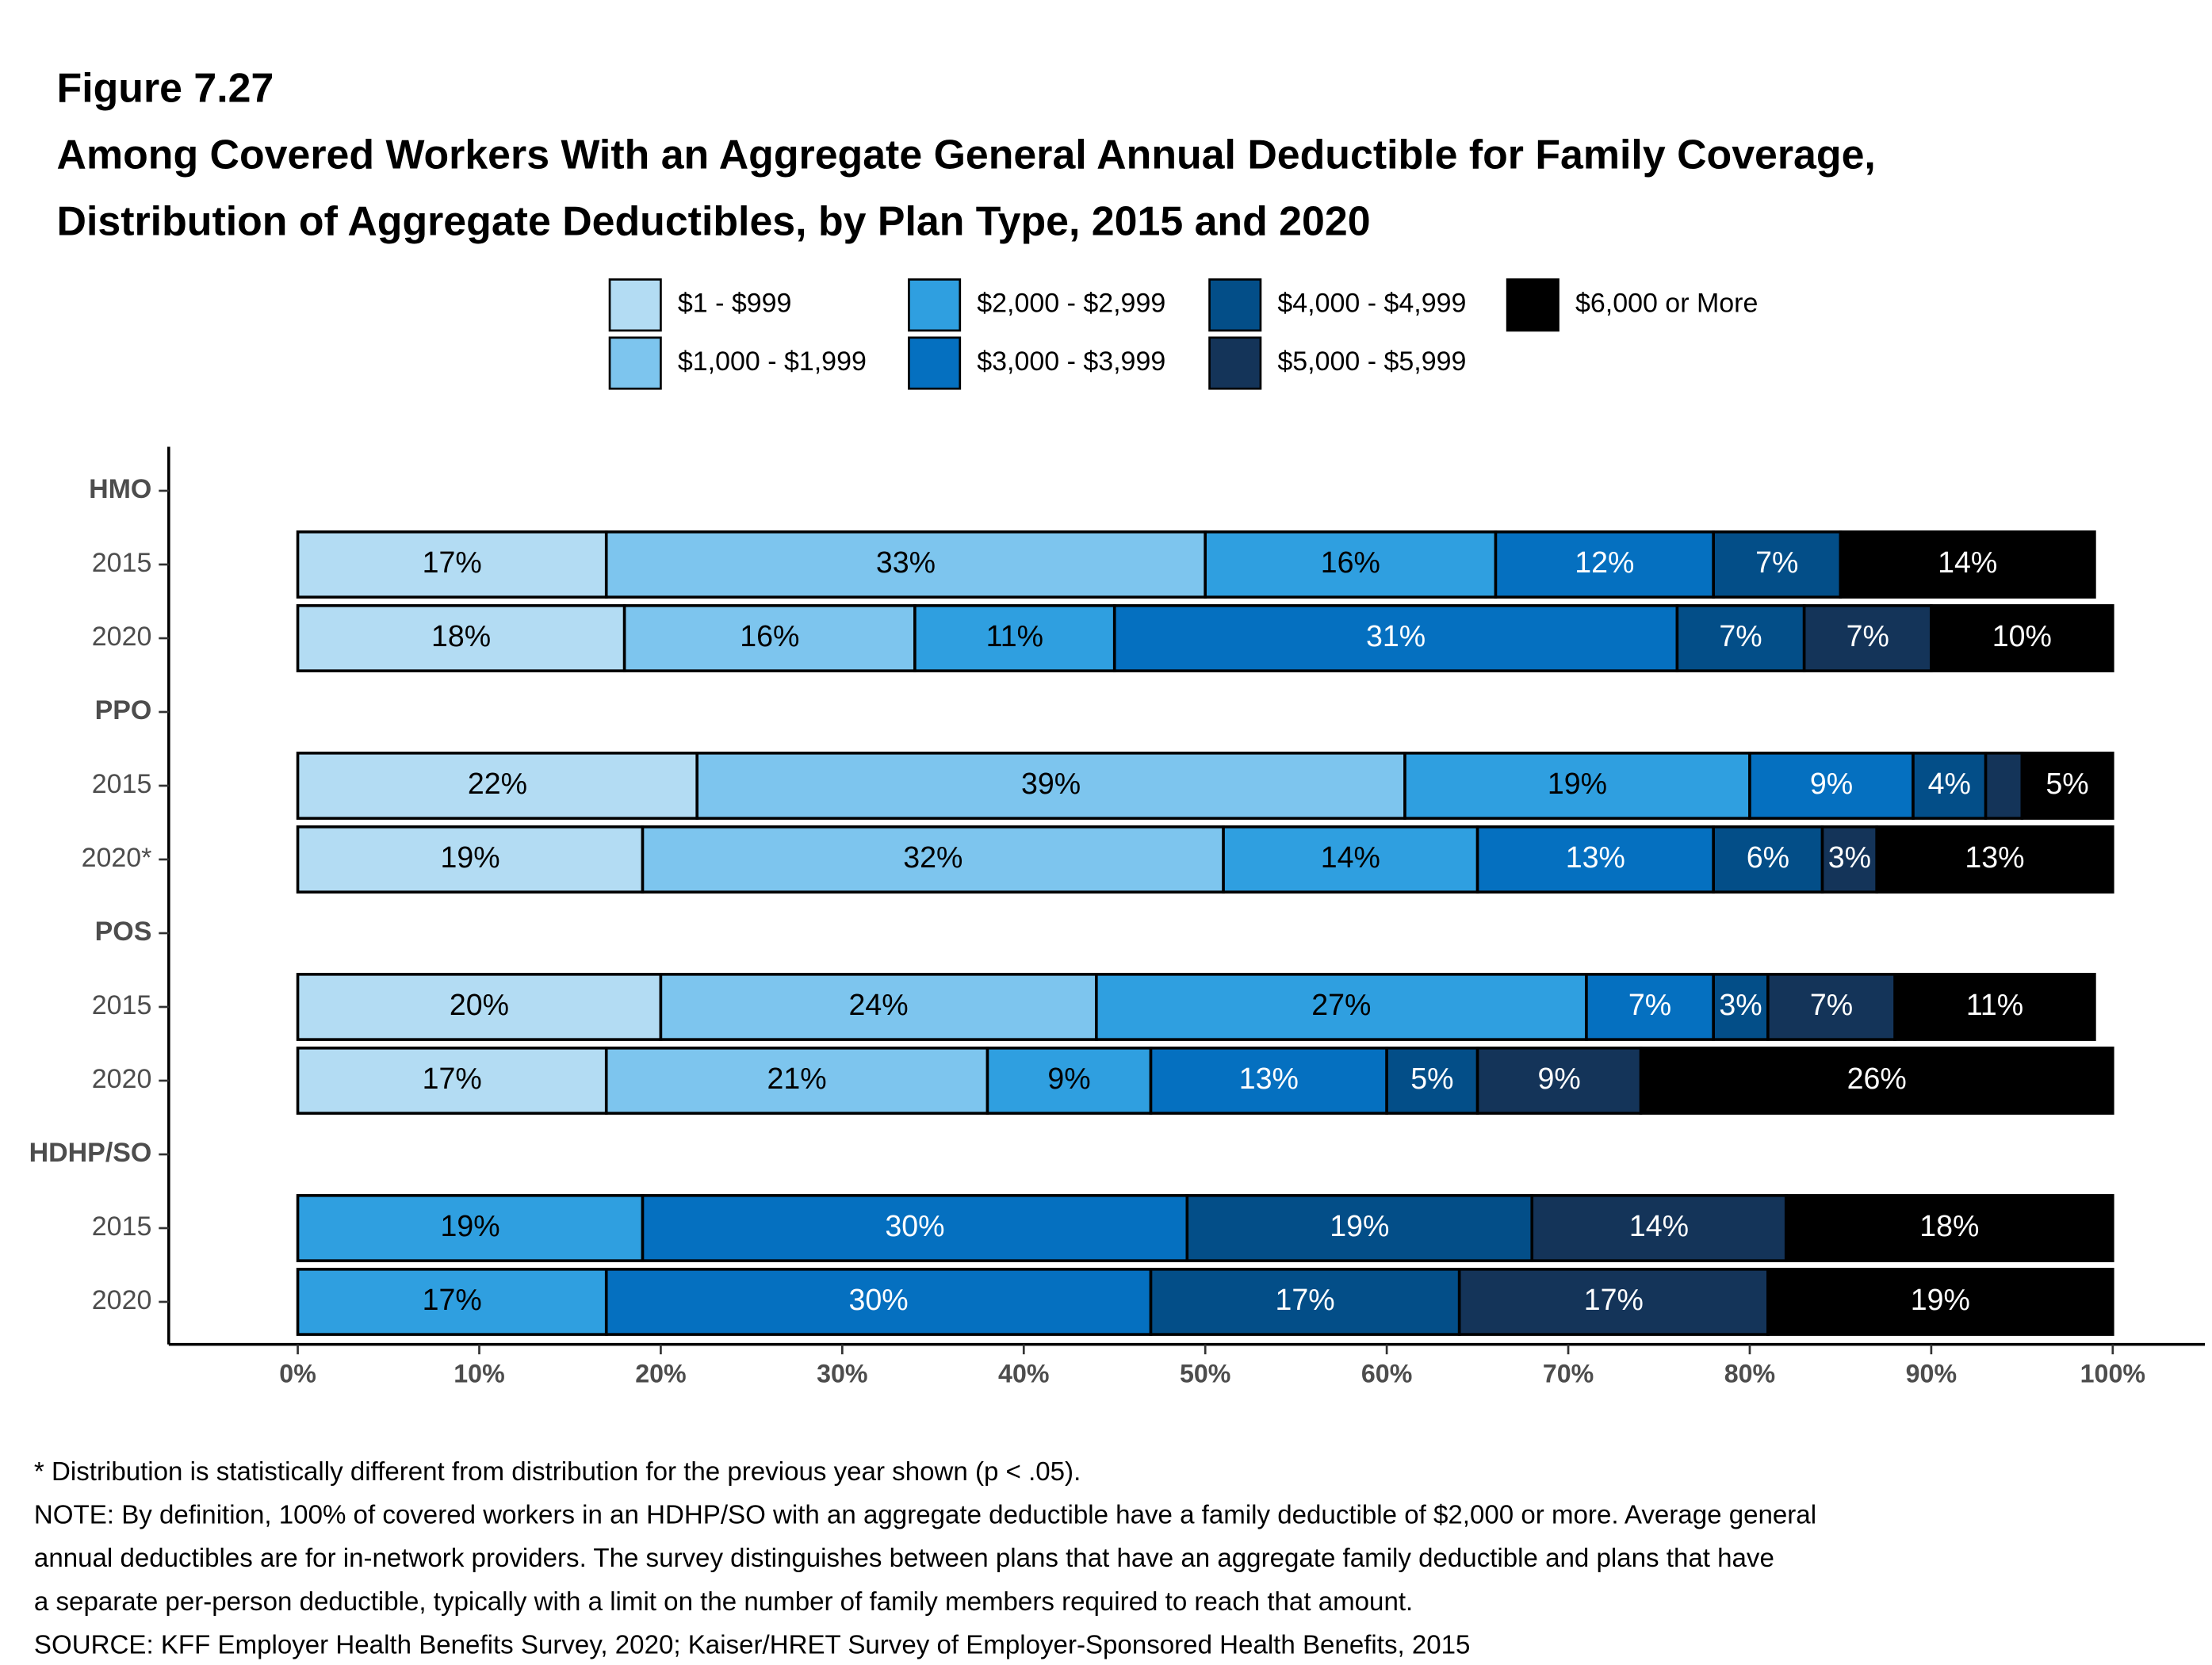 The width and height of the screenshot is (2212, 1665). Describe the element at coordinates (933, 857) in the screenshot. I see `data-label: 32%` at that location.